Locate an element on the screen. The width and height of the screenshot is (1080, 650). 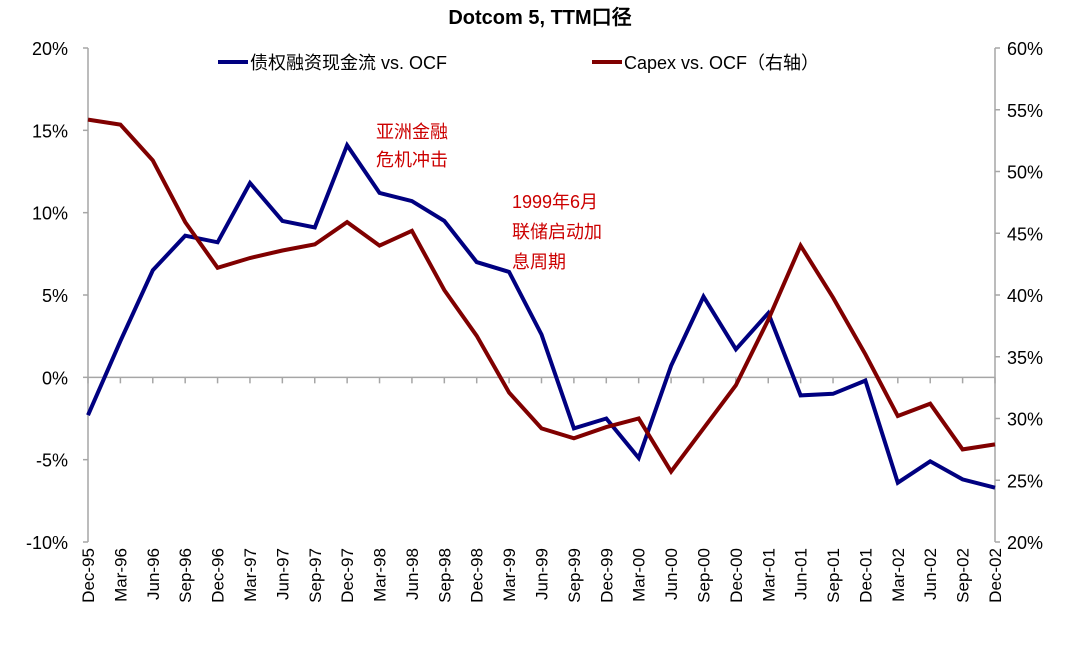
annotation-line: 1999年6月 is located at coordinates (555, 202).